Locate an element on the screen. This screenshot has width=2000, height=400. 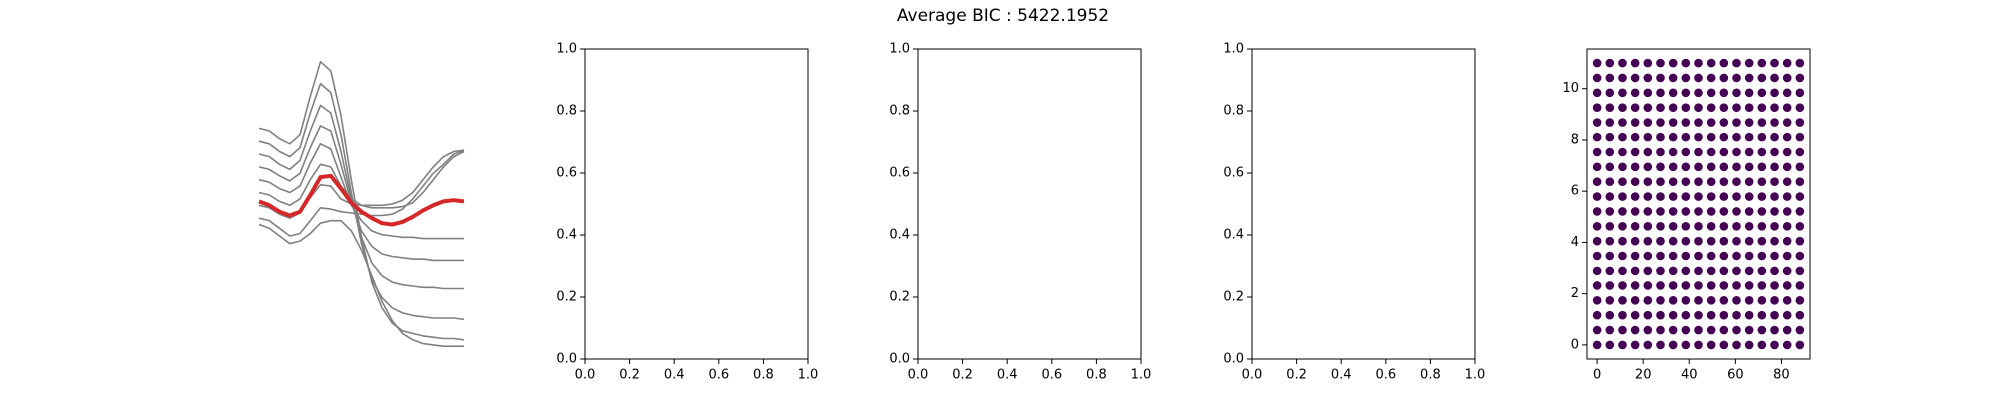
y-tick-label: 0.6 is located at coordinates (899, 173).